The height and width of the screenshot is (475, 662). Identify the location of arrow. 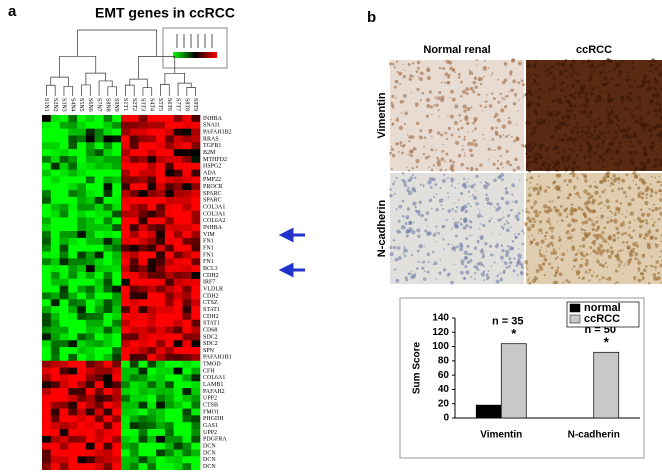
(291, 270).